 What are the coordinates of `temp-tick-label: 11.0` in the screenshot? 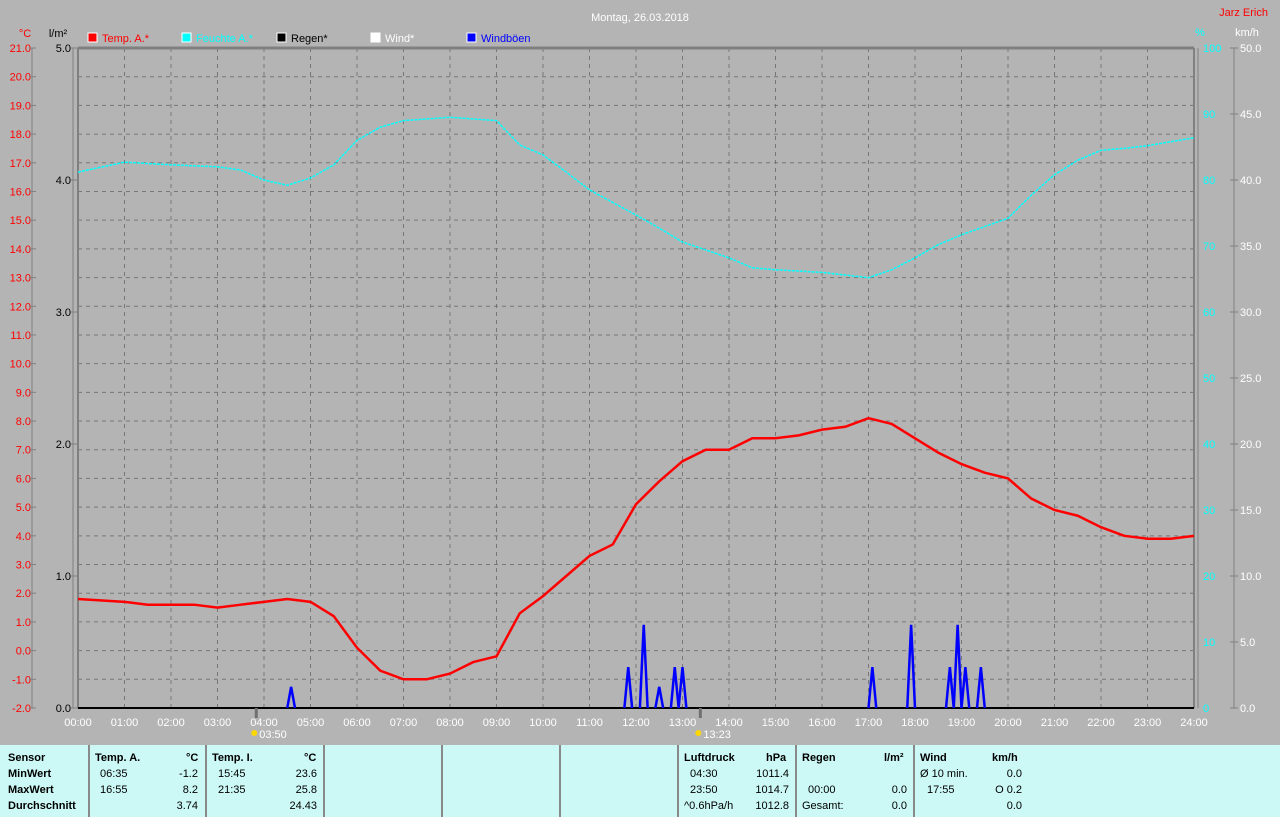 It's located at (20, 336).